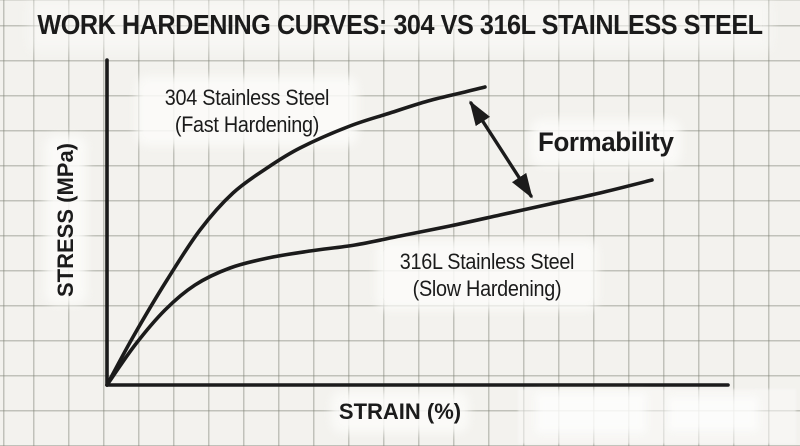 This screenshot has width=800, height=446. Describe the element at coordinates (606, 142) in the screenshot. I see `formability-label: Formability` at that location.